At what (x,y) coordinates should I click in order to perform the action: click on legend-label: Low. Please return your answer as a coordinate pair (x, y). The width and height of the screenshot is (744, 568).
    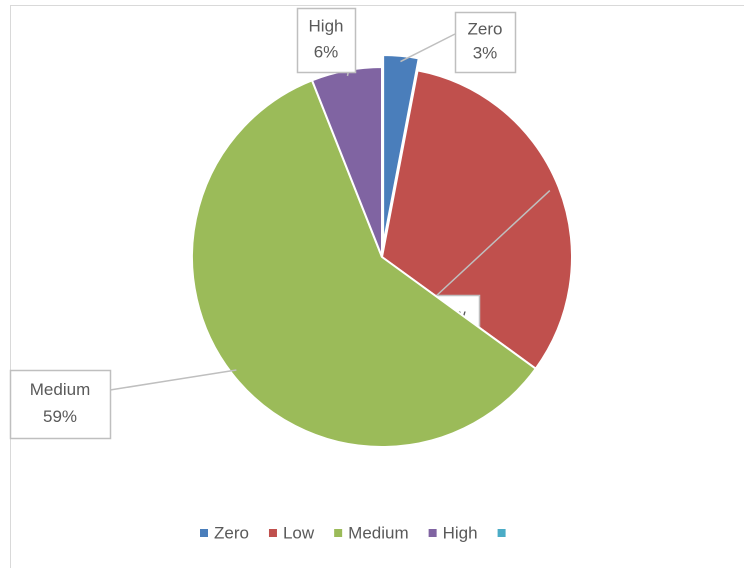
    Looking at the image, I should click on (299, 532).